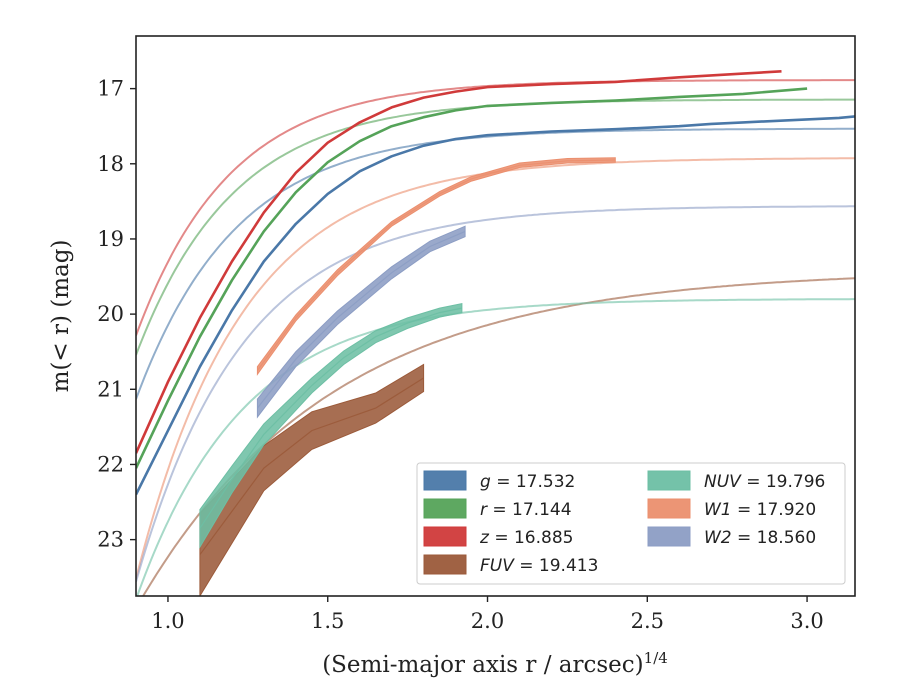  What do you see at coordinates (647, 621) in the screenshot?
I see `x-tick-label: 2.5` at bounding box center [647, 621].